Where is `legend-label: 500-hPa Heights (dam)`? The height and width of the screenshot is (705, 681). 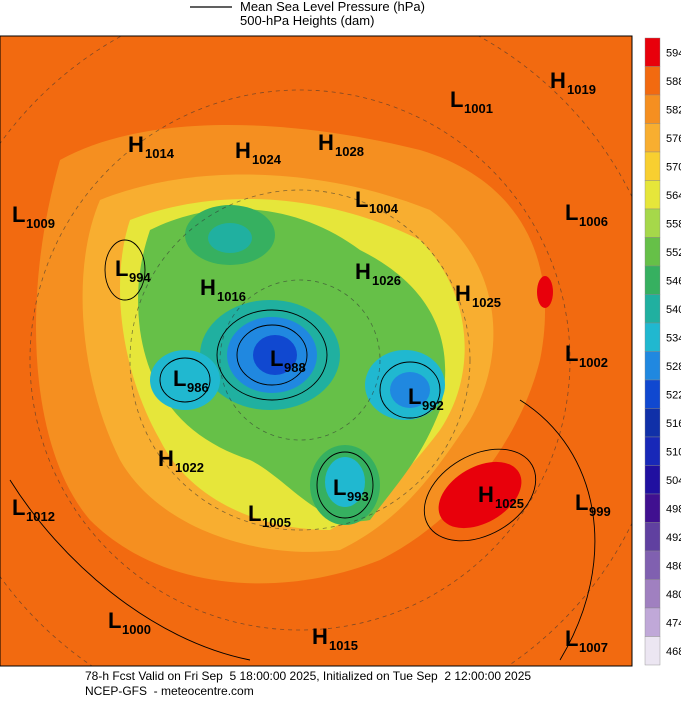
legend-label: 500-hPa Heights (dam) is located at coordinates (307, 20).